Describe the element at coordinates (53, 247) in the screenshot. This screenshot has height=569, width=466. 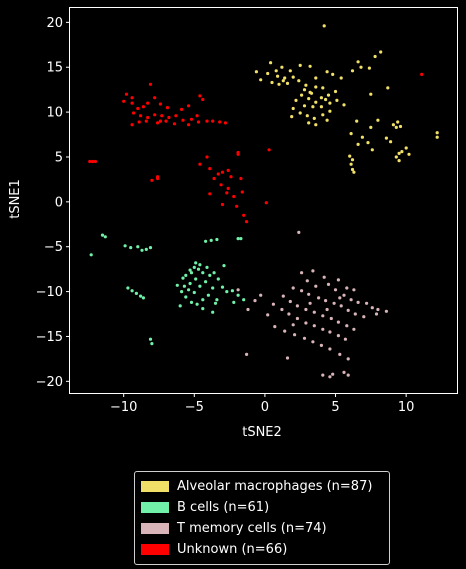
I see `y-tick-label: −5` at that location.